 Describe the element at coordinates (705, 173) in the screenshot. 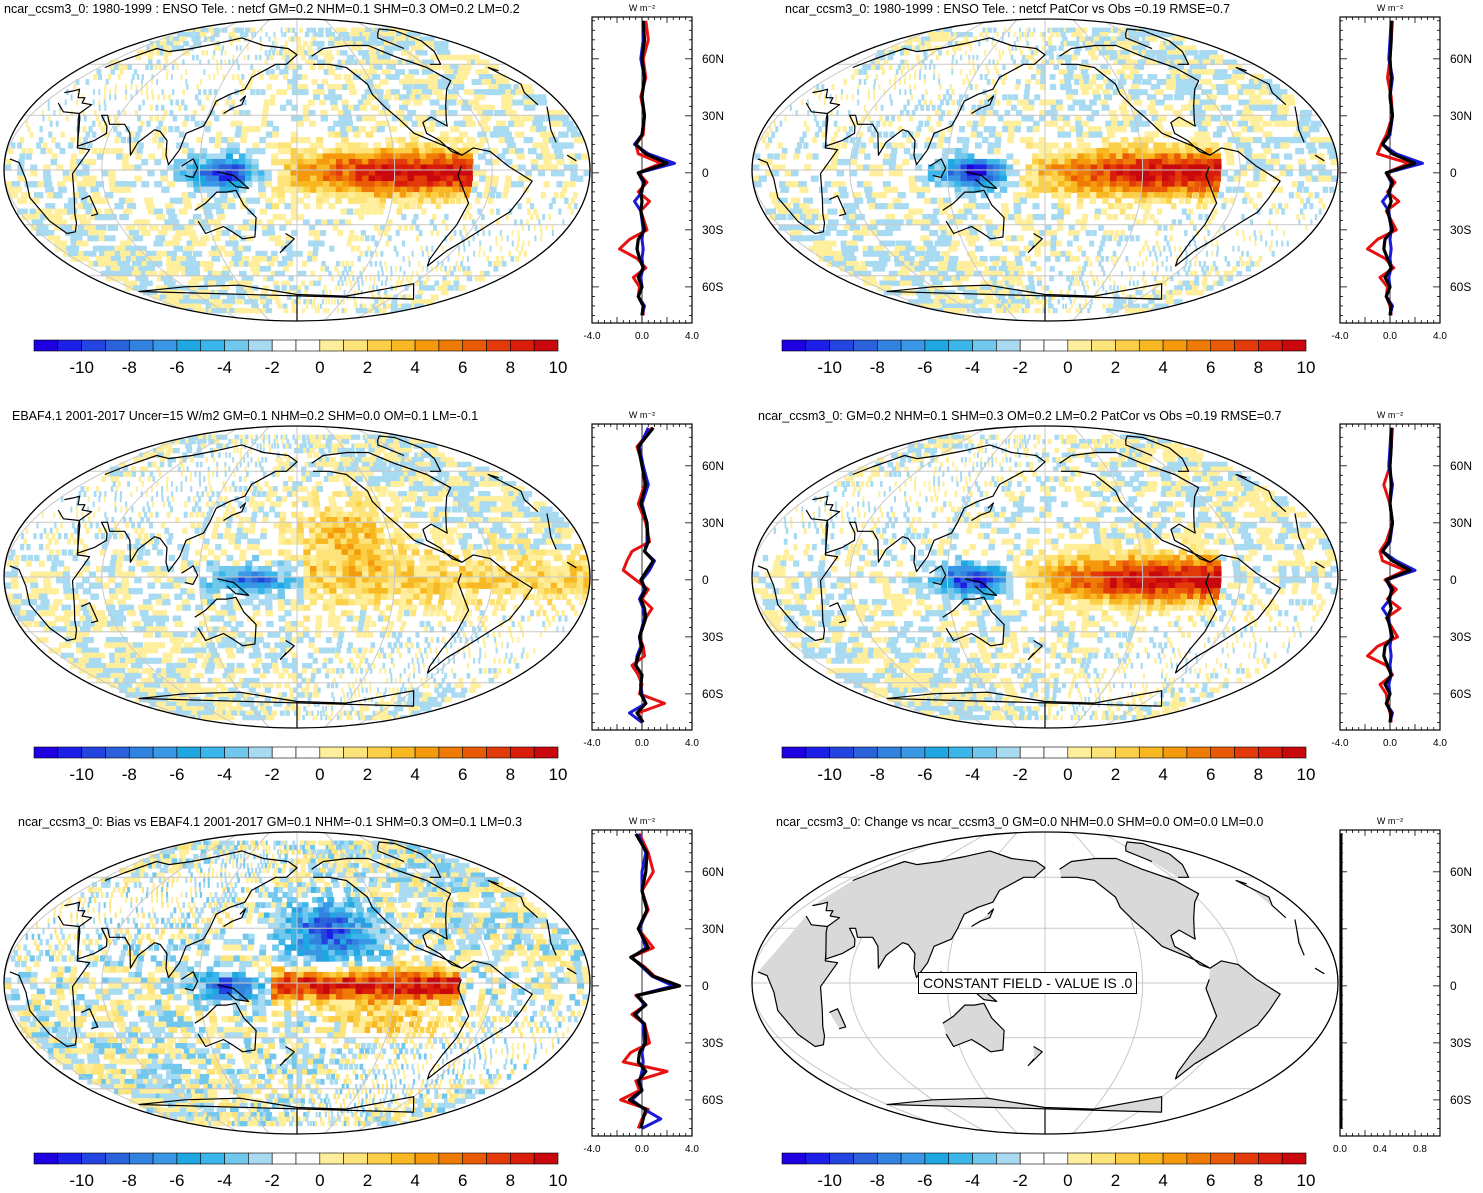

I see `panel1-zonal-ytick-2: 0` at that location.